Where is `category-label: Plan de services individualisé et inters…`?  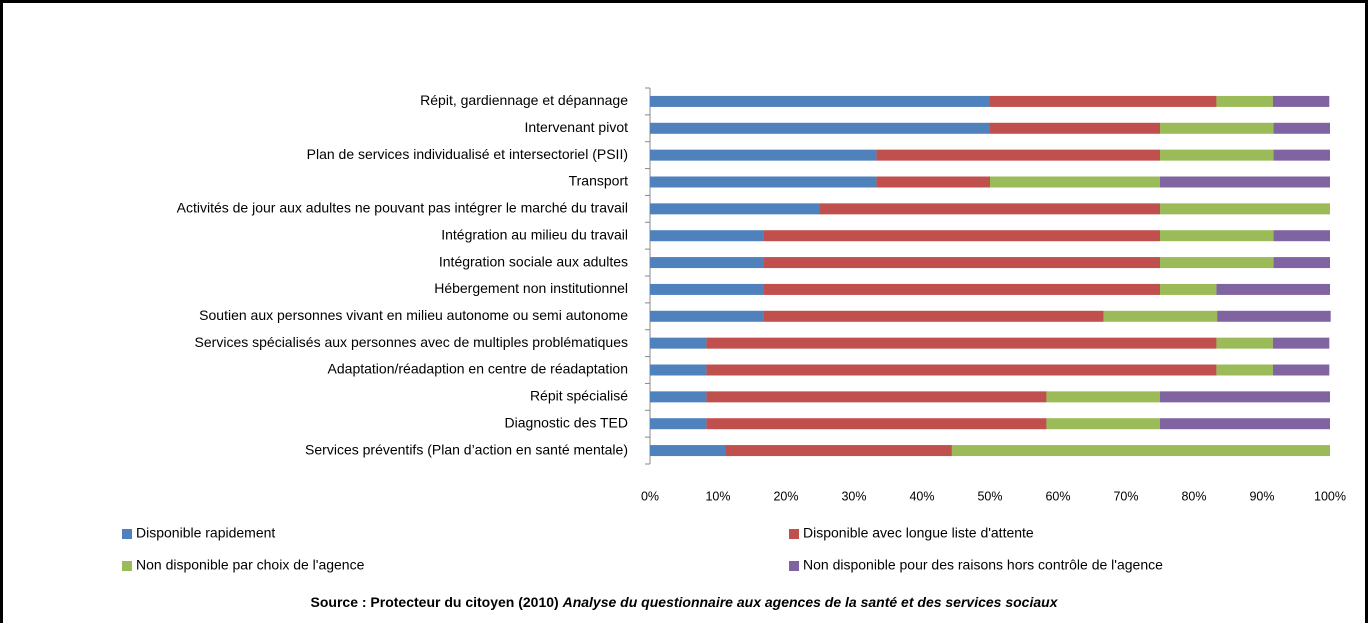 category-label: Plan de services individualisé et inters… is located at coordinates (467, 154).